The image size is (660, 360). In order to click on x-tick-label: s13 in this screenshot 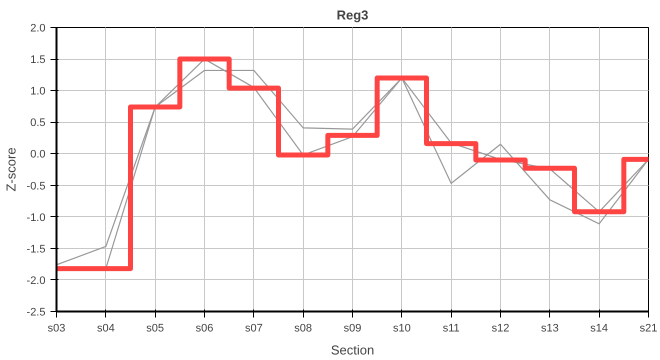, I will do `click(549, 328)`.